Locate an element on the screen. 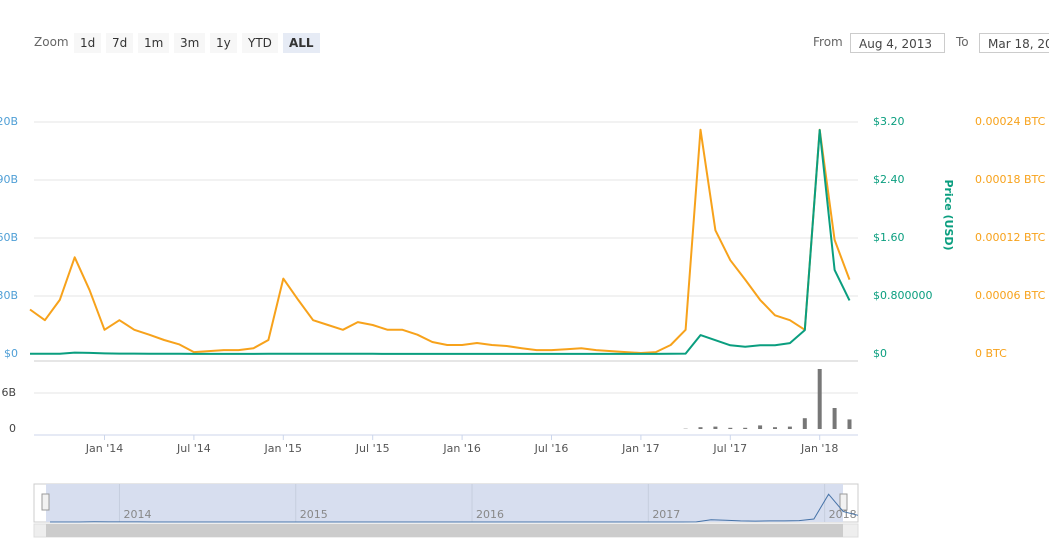  navigator-label: 2014 is located at coordinates (137, 514).